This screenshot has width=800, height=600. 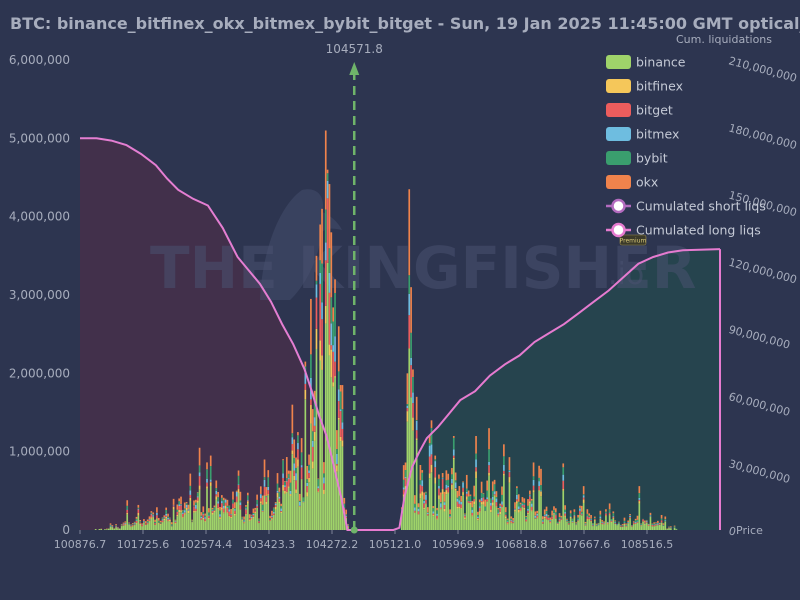 I want to click on legend-item-bitfinex: bitfinex, so click(x=644, y=86).